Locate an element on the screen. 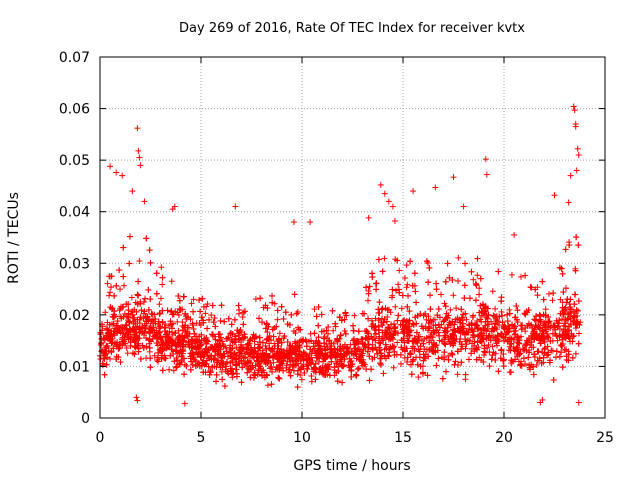 The image size is (640, 480). x-tick-label: 15 is located at coordinates (403, 438).